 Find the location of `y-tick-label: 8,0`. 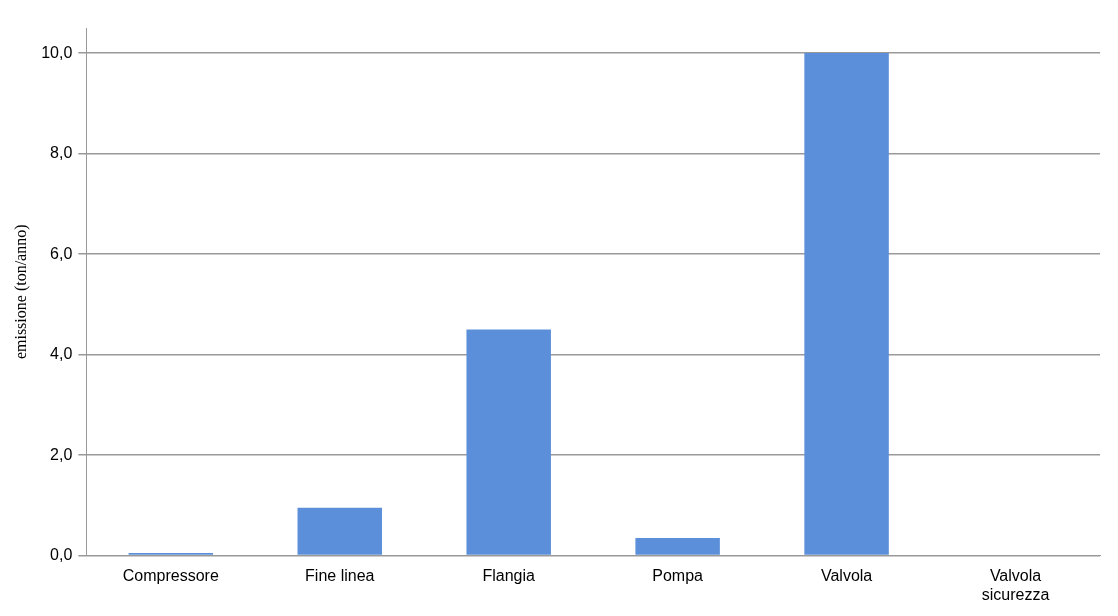

y-tick-label: 8,0 is located at coordinates (61, 153).